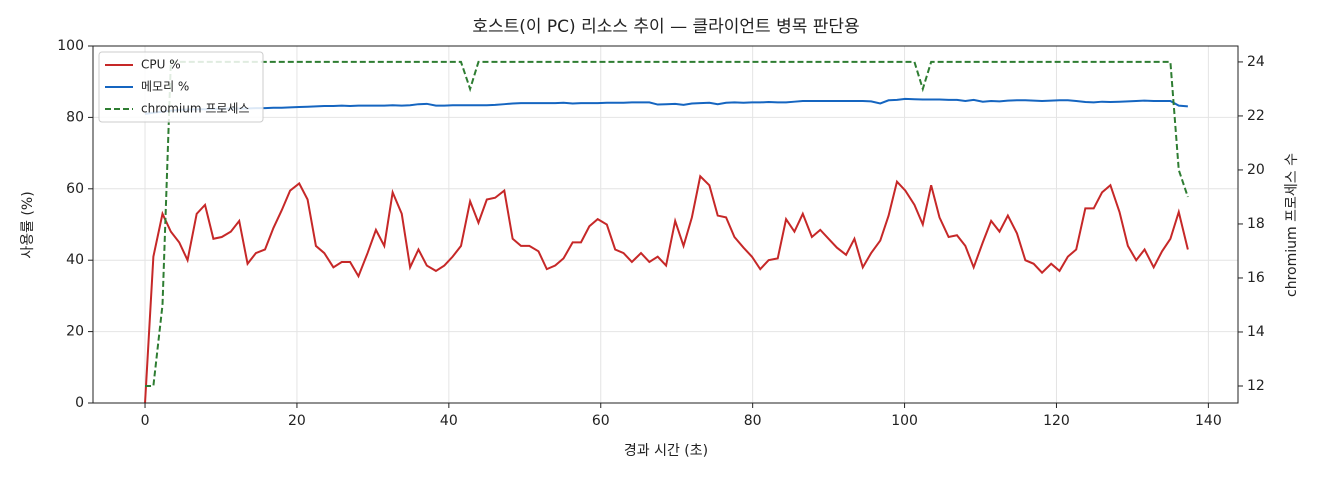  I want to click on legend-box, so click(181, 87).